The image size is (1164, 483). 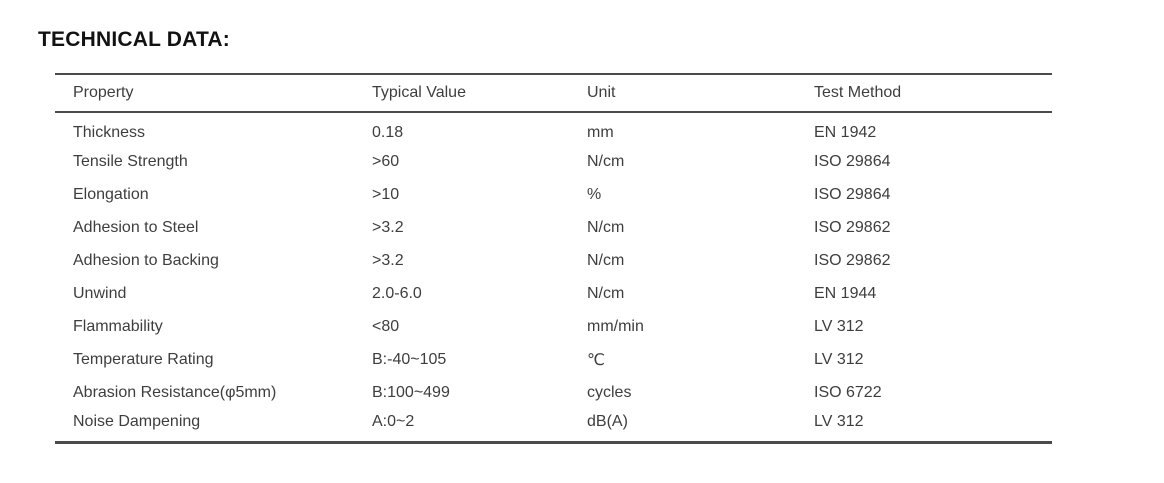 What do you see at coordinates (553, 194) in the screenshot?
I see `table-row: Elongation >10 % ISO 29864` at bounding box center [553, 194].